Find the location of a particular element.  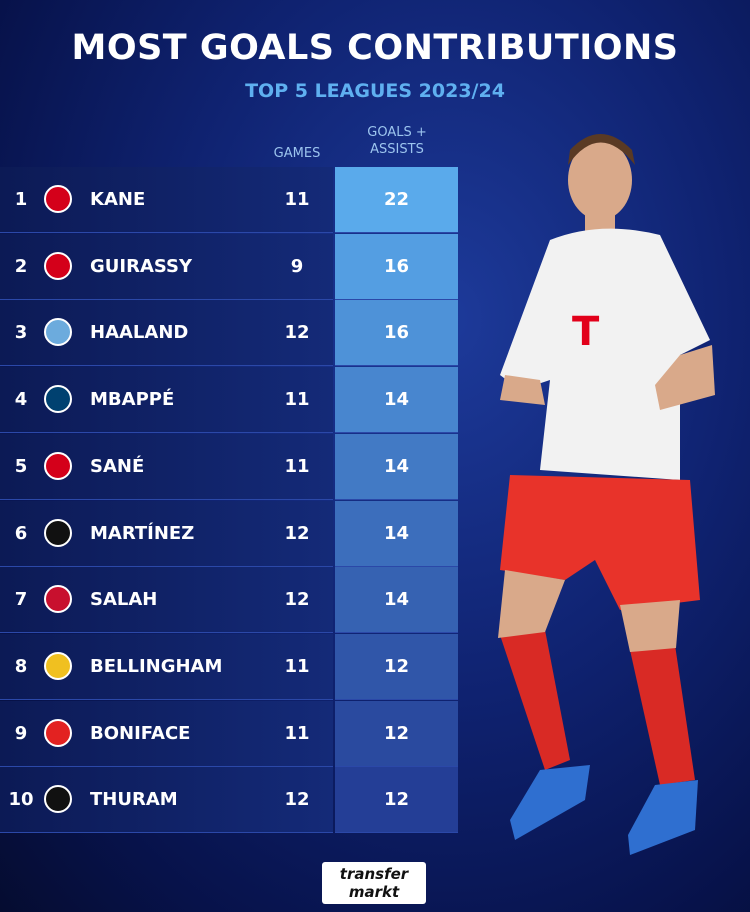

player-name: SALAH is located at coordinates (124, 600).